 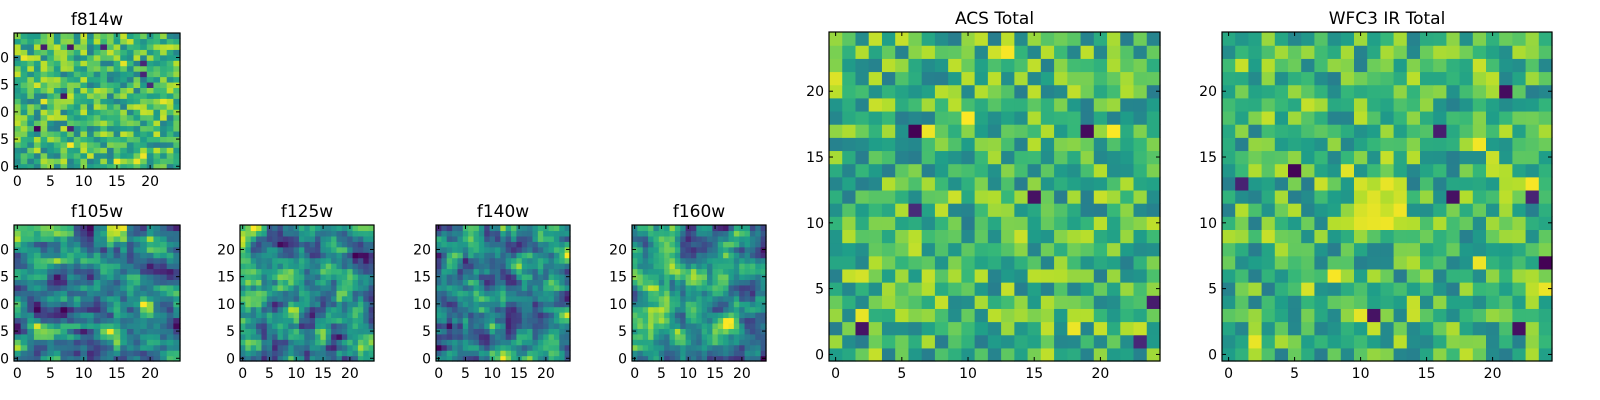 I want to click on heatmap-cells, so click(x=503, y=293).